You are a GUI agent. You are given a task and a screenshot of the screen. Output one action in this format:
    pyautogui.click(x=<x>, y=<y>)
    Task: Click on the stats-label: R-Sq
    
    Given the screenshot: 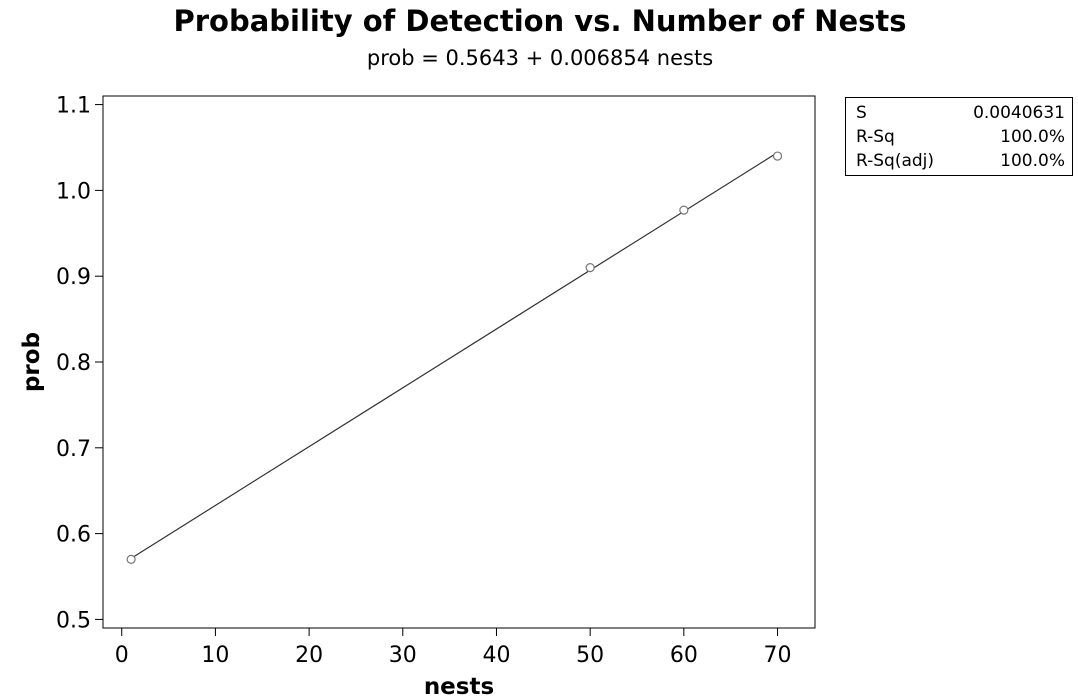 What is the action you would take?
    pyautogui.click(x=875, y=137)
    